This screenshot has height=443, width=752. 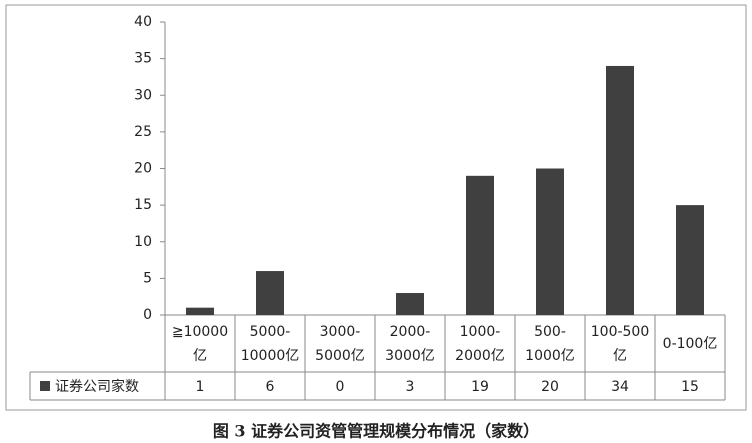 I want to click on y-tick-label: 40, so click(x=143, y=22).